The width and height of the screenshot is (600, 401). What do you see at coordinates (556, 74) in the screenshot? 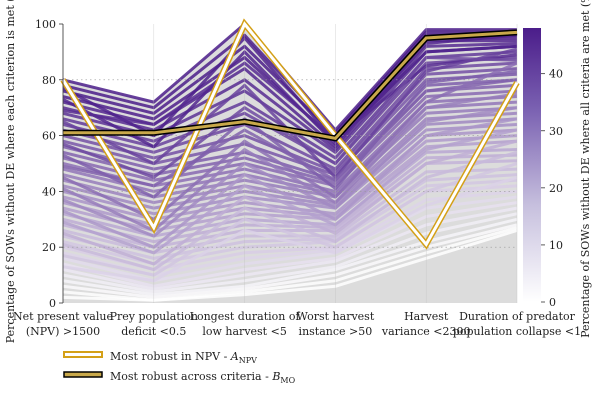
I see `colorbar-tick-label-40: 40` at bounding box center [556, 74].